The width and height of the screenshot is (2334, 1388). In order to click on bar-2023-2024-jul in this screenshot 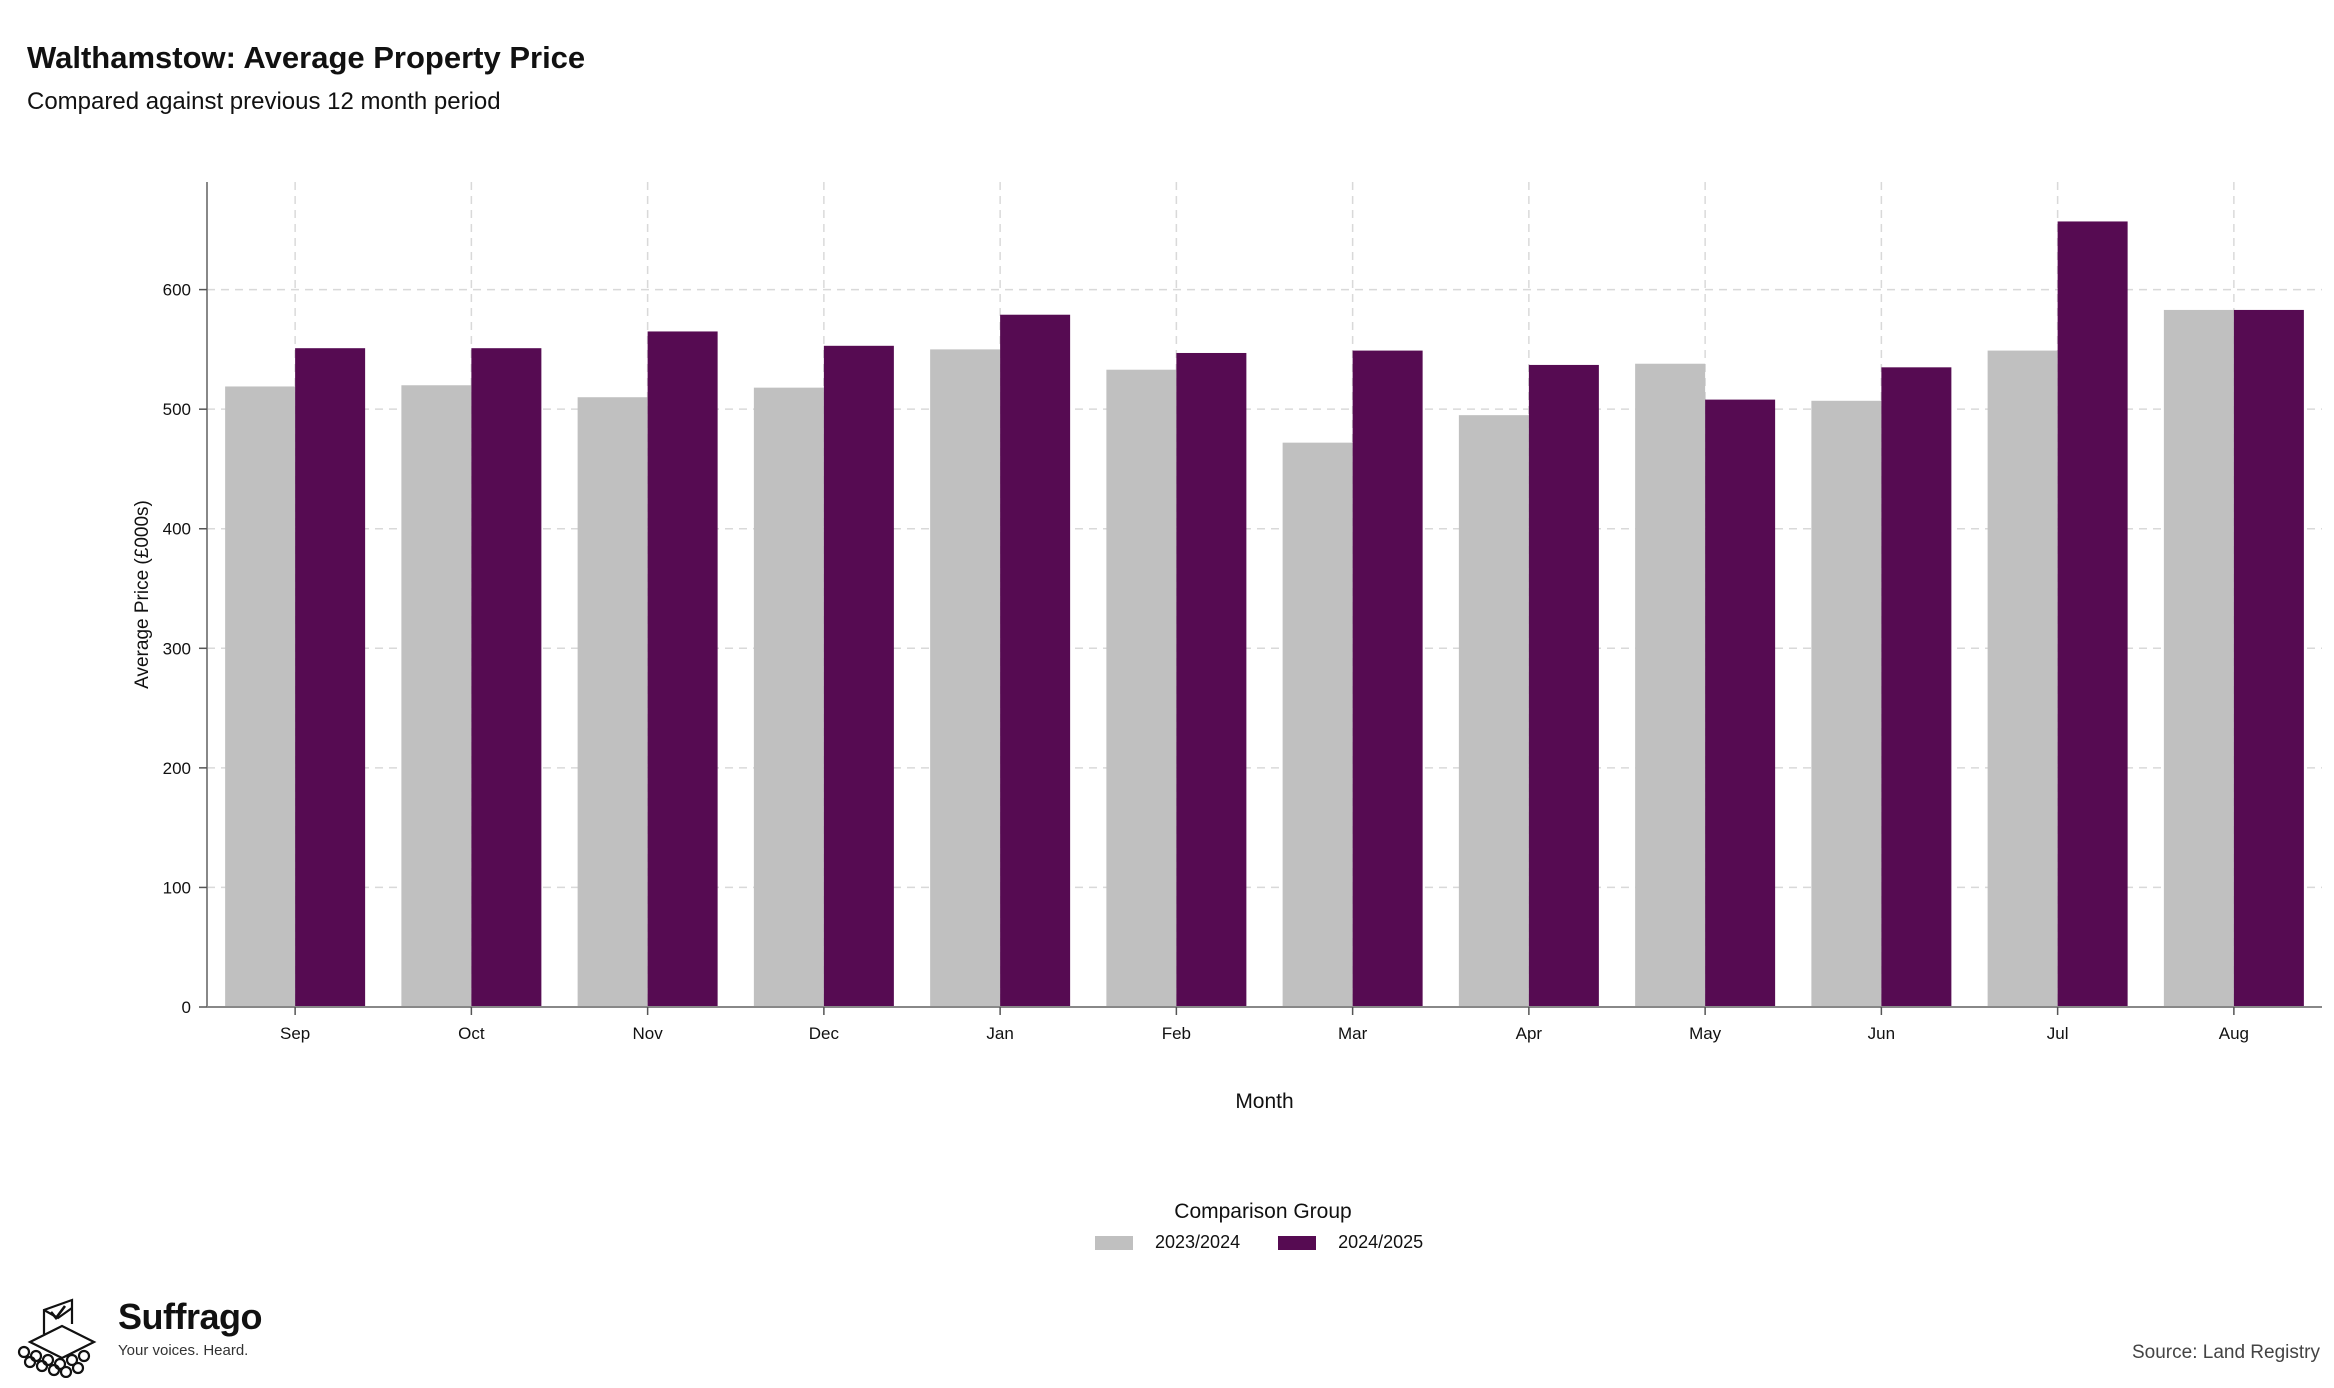, I will do `click(2022, 679)`.